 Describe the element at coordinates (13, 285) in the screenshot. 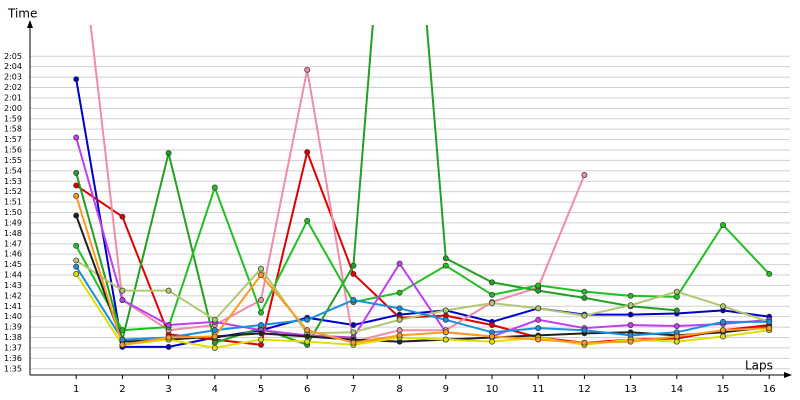

I see `y-tick-label: 1:43` at that location.